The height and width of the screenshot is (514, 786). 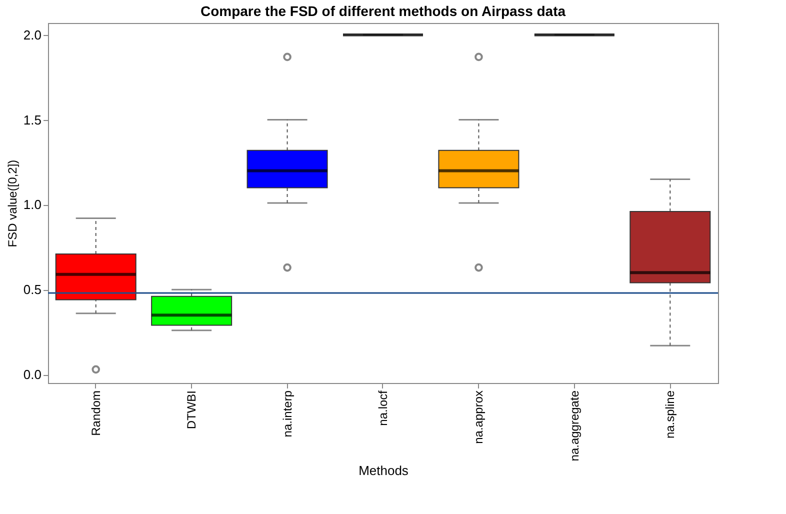 What do you see at coordinates (32, 204) in the screenshot?
I see `y-tick-label: 1.0` at bounding box center [32, 204].